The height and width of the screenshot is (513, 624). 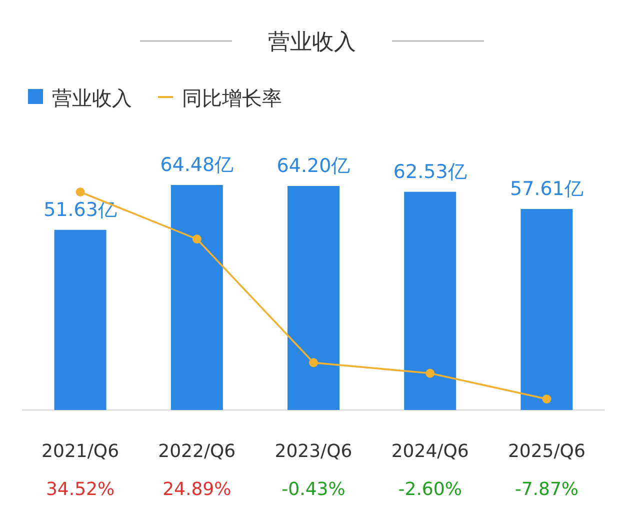 I want to click on x-tick-label: 2025/Q6, so click(x=547, y=451).